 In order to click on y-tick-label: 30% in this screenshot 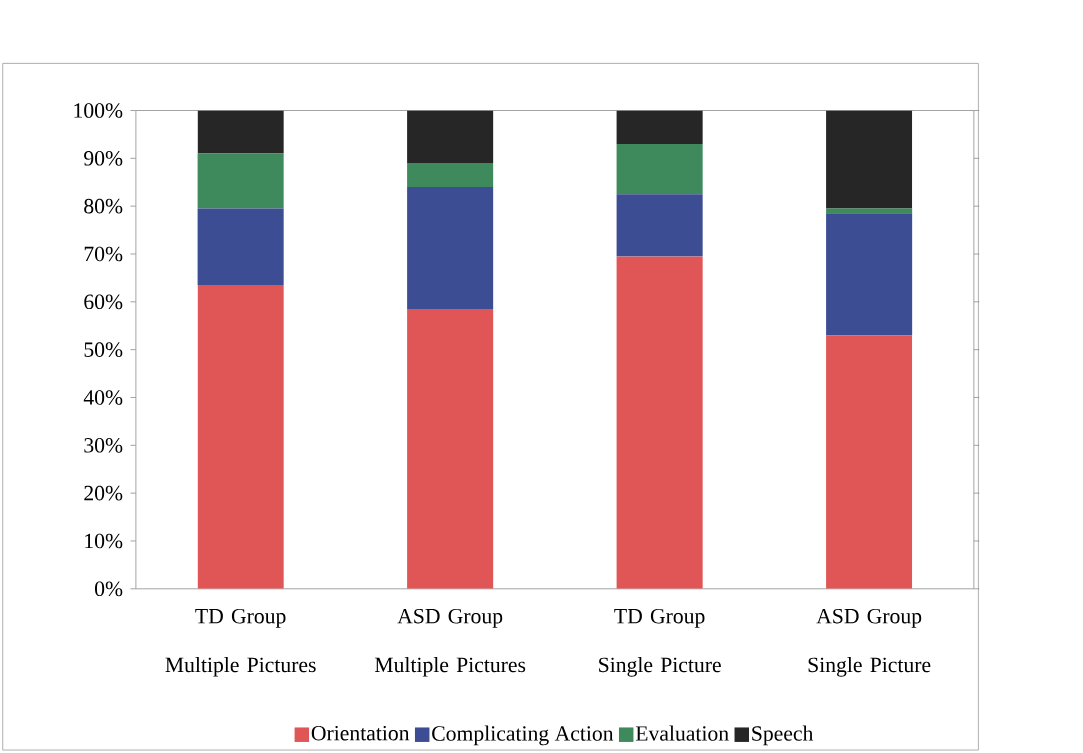, I will do `click(103, 445)`.